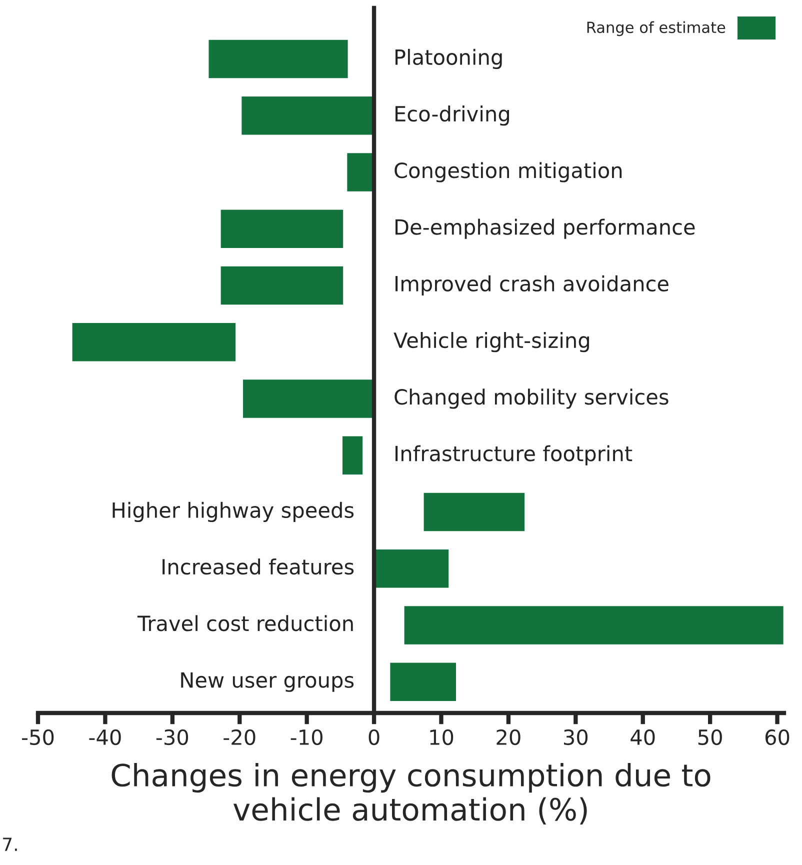 The image size is (802, 865). I want to click on y-tick-label: Vehicle right-sizing, so click(491, 342).